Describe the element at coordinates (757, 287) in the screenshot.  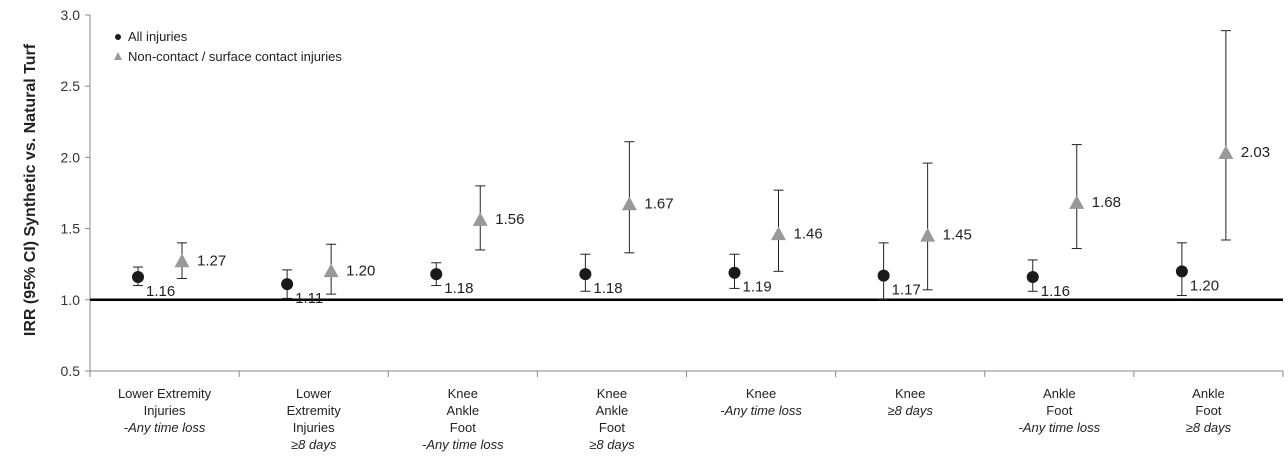
I see `data-label: 1.19` at that location.